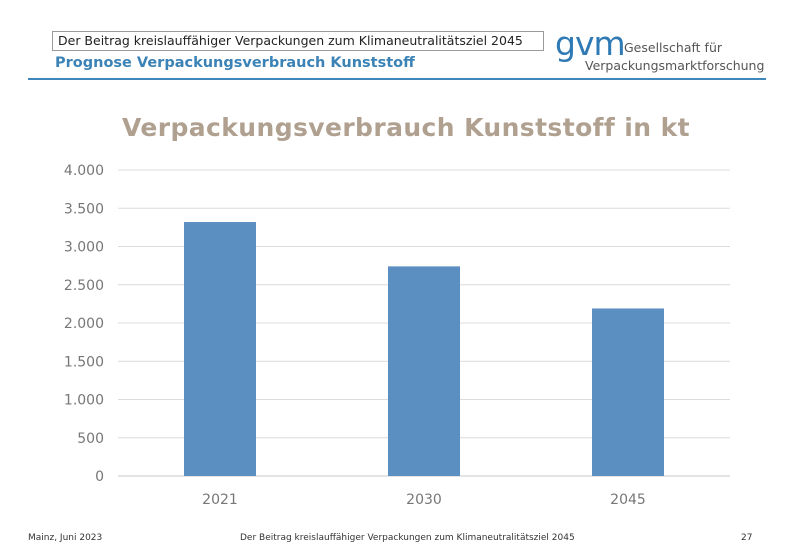 The height and width of the screenshot is (554, 797). Describe the element at coordinates (673, 47) in the screenshot. I see `logo-text-line1: Gesellschaft für` at that location.